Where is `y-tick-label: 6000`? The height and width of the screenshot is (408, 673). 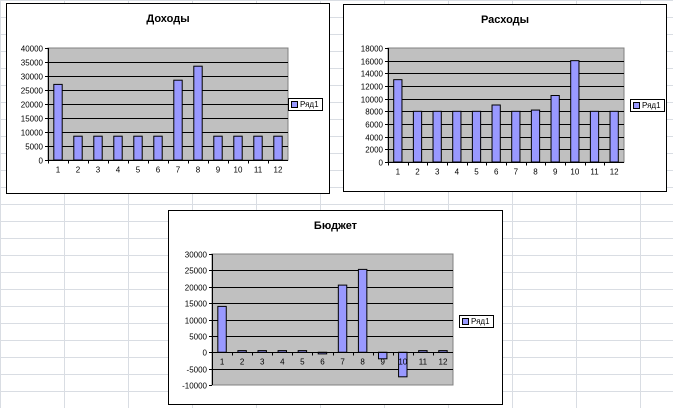
y-tick-label: 6000 is located at coordinates (374, 125).